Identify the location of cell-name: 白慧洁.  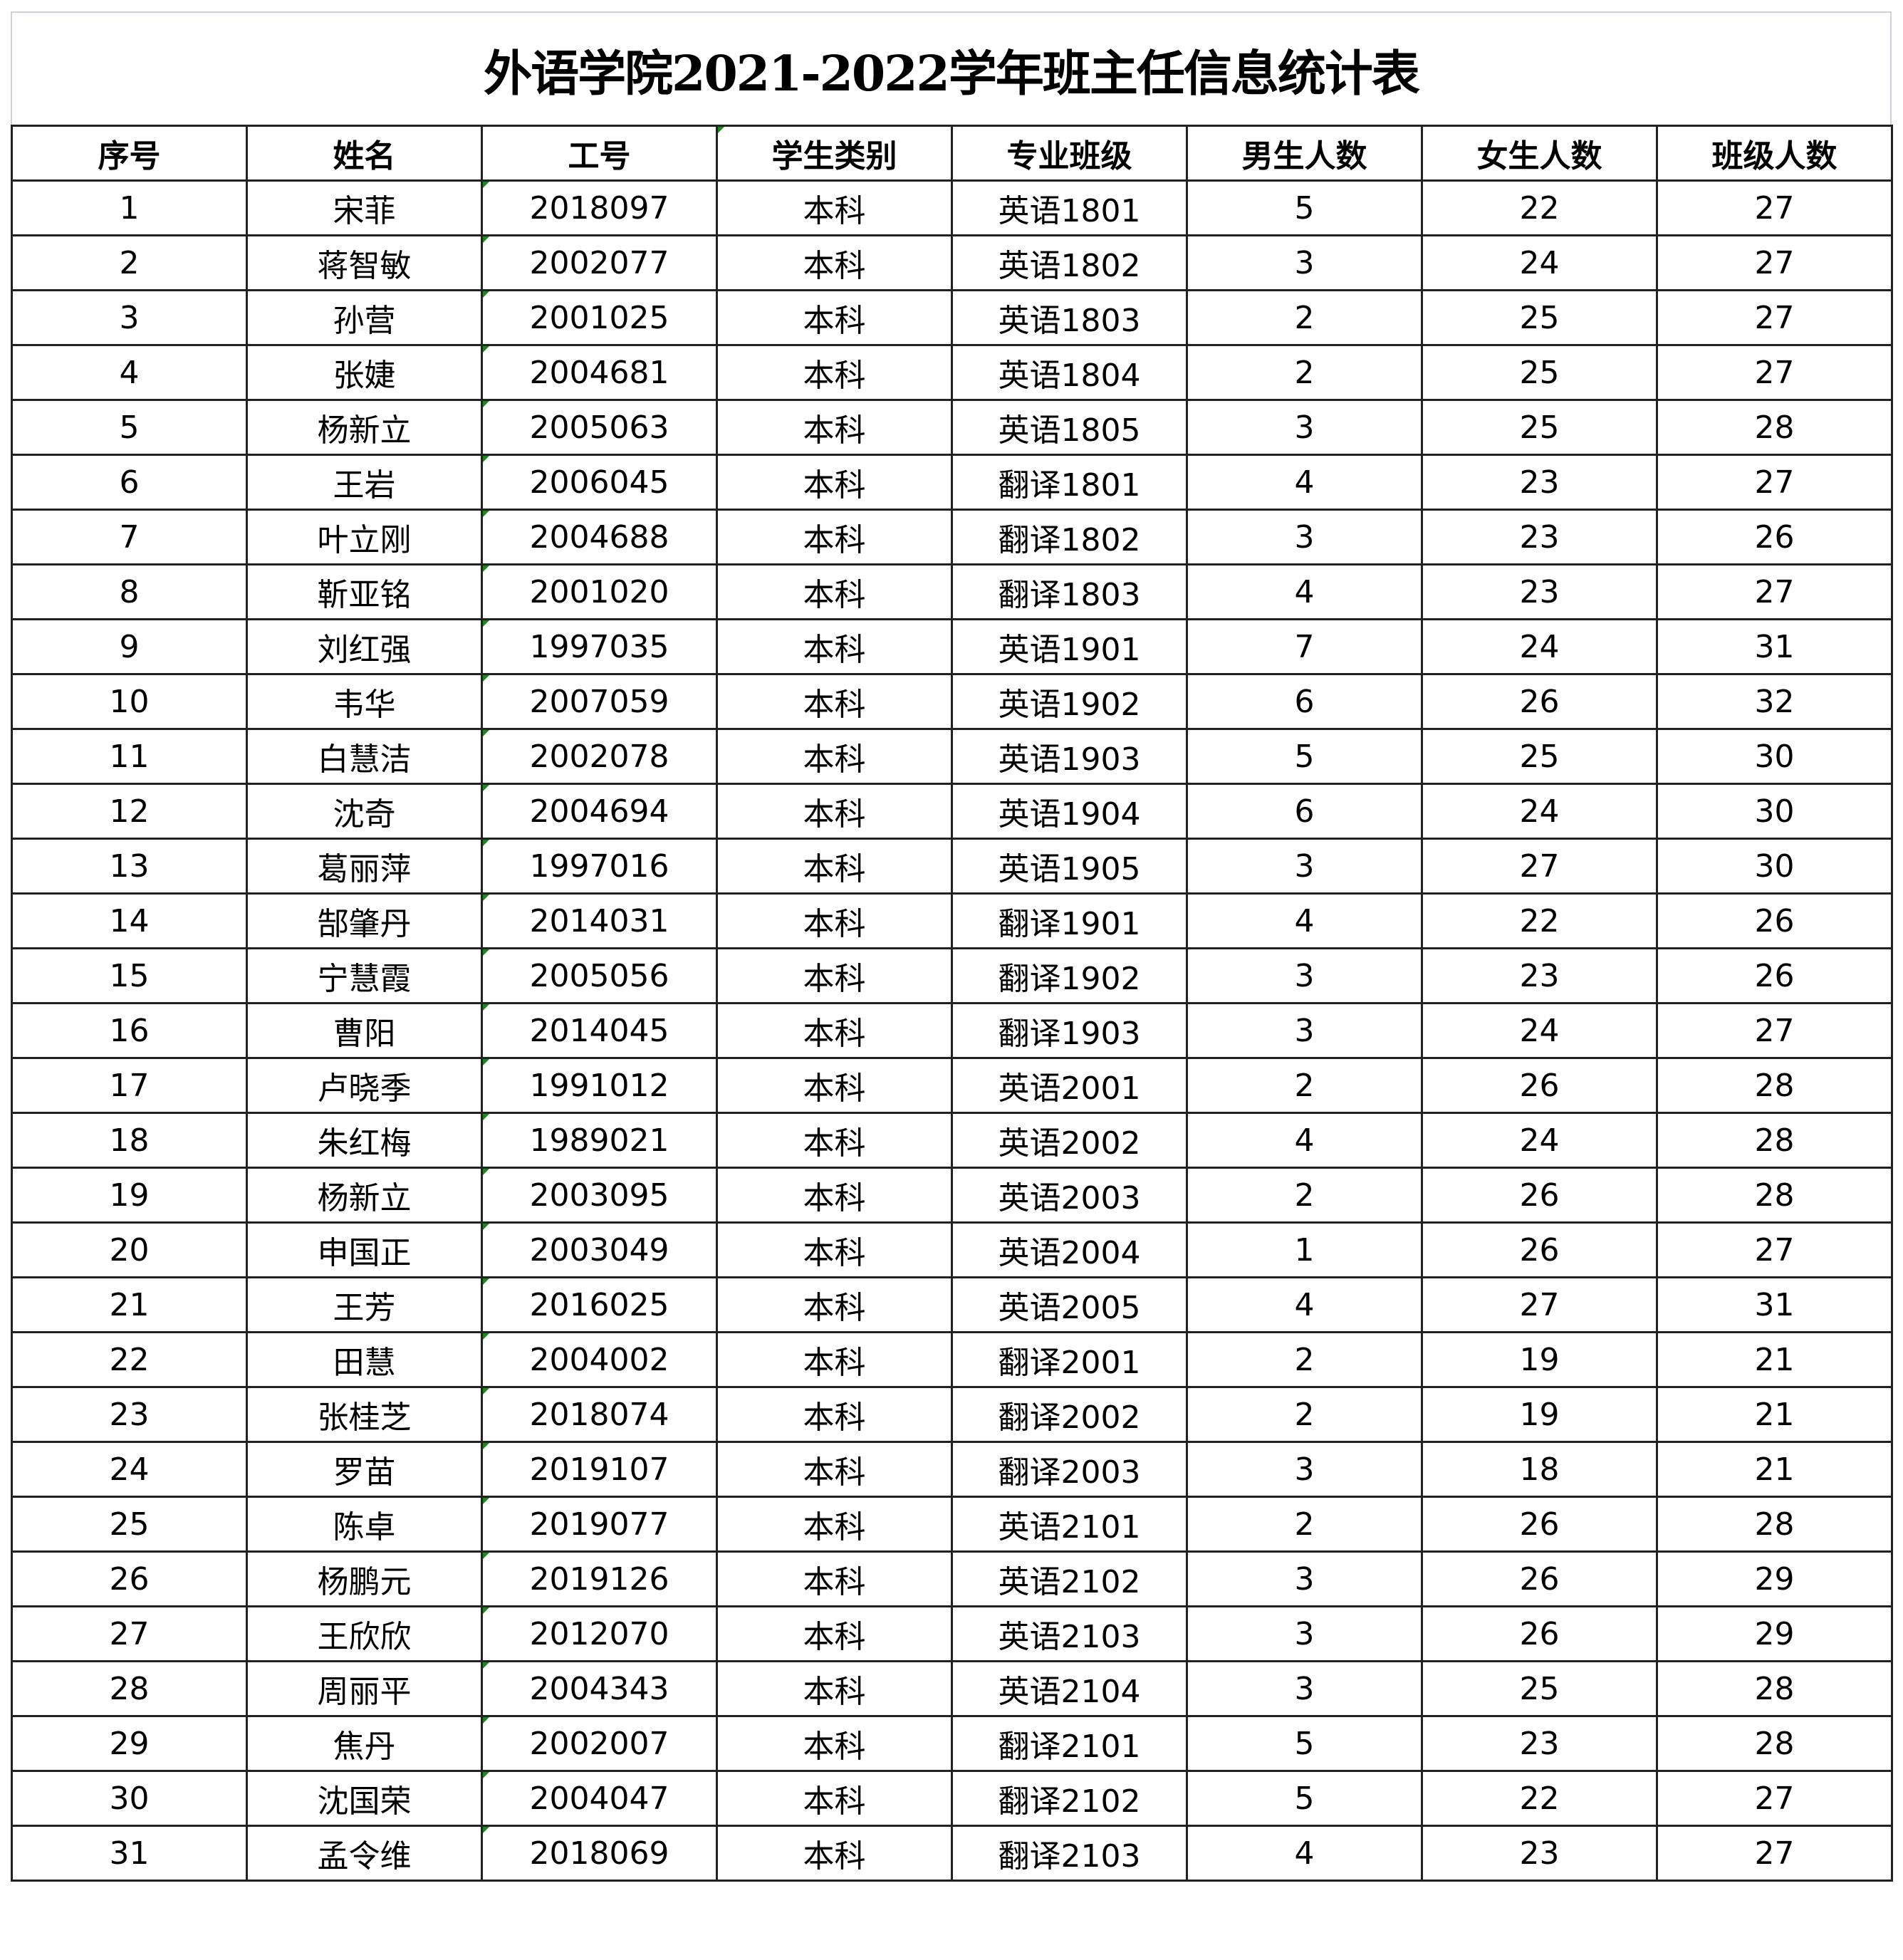
(364, 756).